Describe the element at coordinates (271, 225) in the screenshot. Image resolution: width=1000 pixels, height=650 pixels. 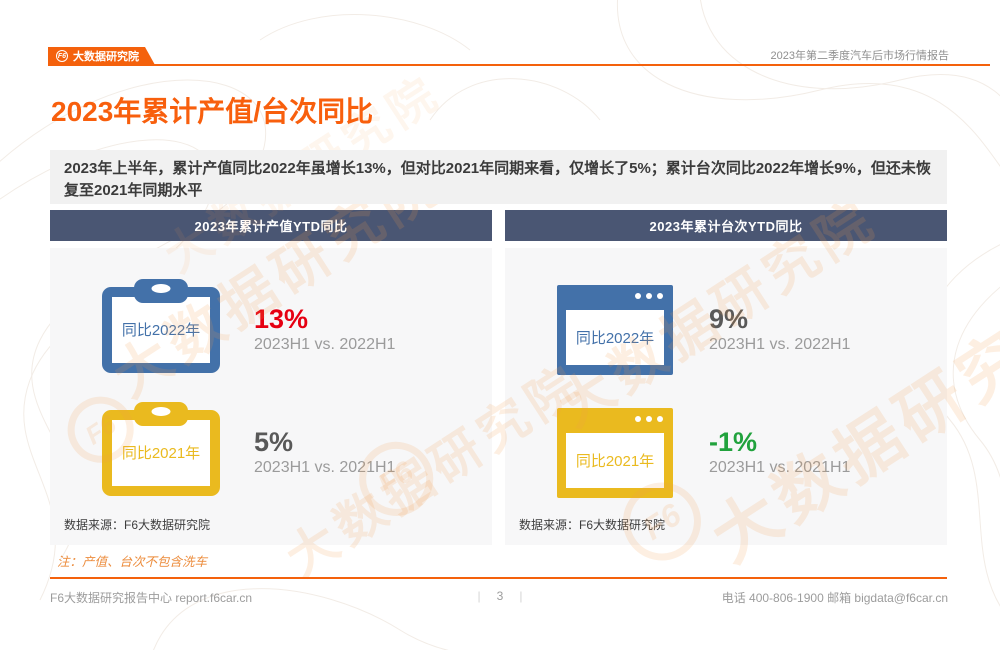
I see `panel-header: 2023年累计产值YTD同比` at that location.